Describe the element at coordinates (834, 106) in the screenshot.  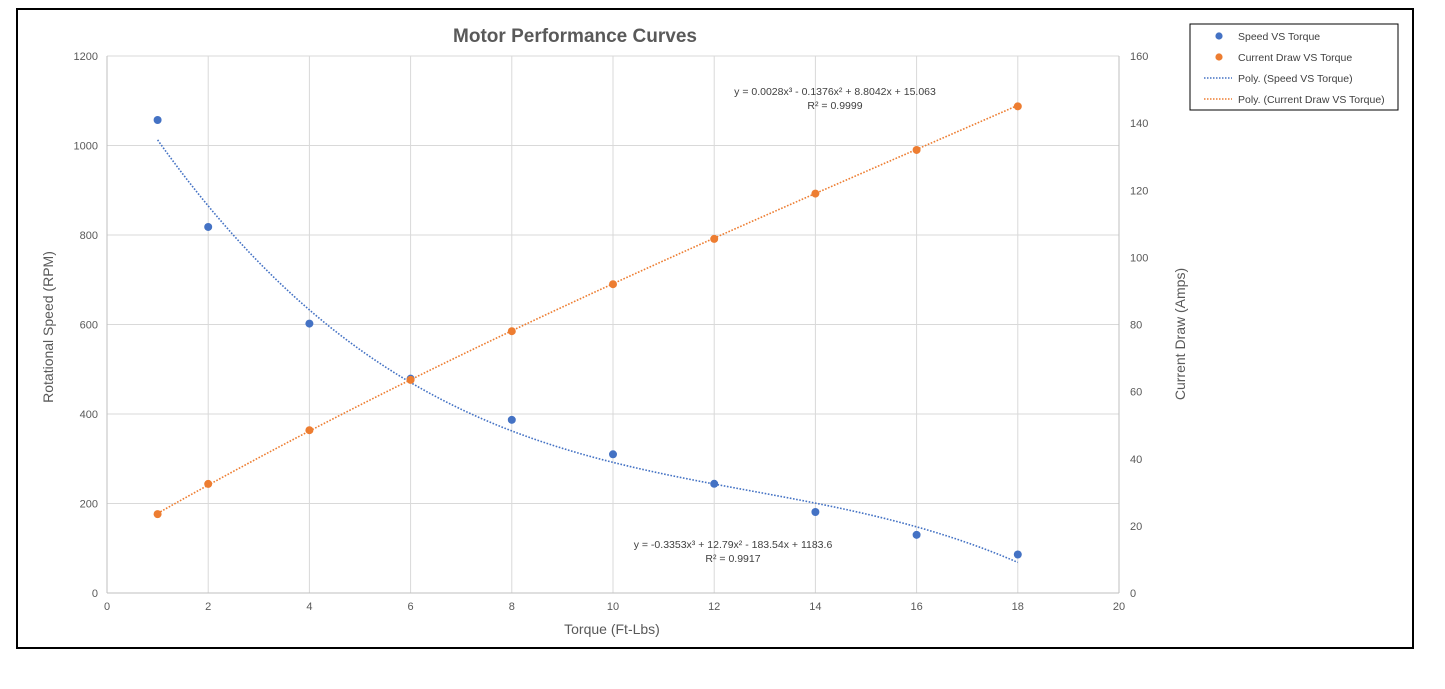
I see `current-trend-r-squared: R² = 0.9999` at that location.